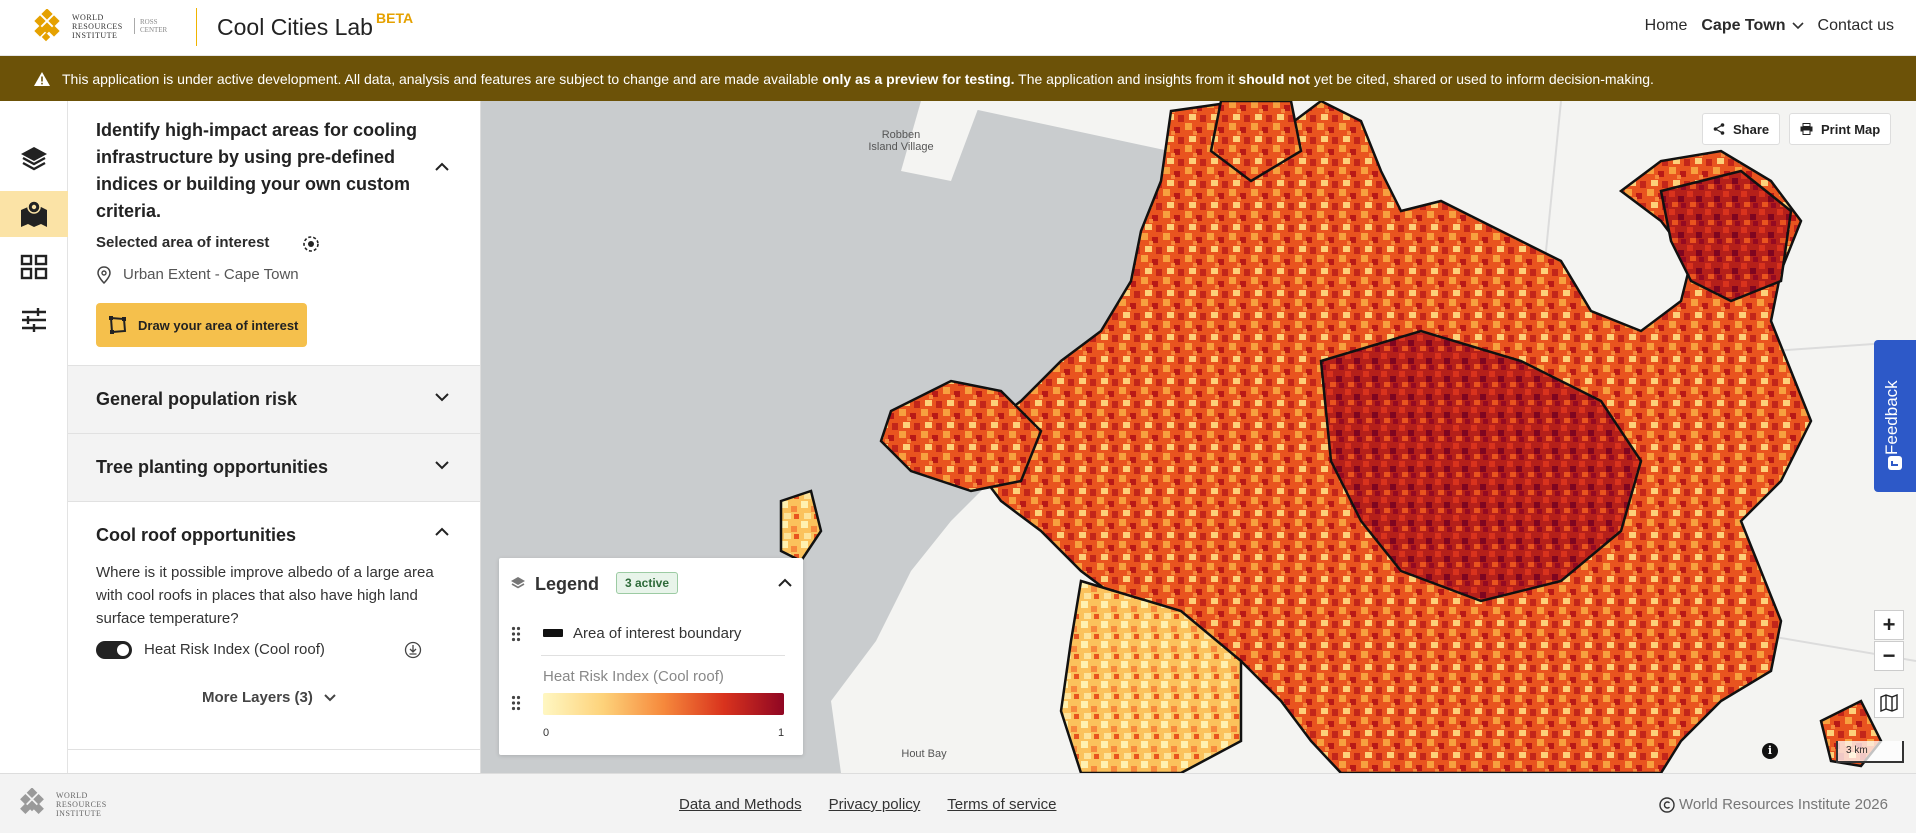 This screenshot has width=1916, height=833. I want to click on share-label: Share, so click(1751, 129).